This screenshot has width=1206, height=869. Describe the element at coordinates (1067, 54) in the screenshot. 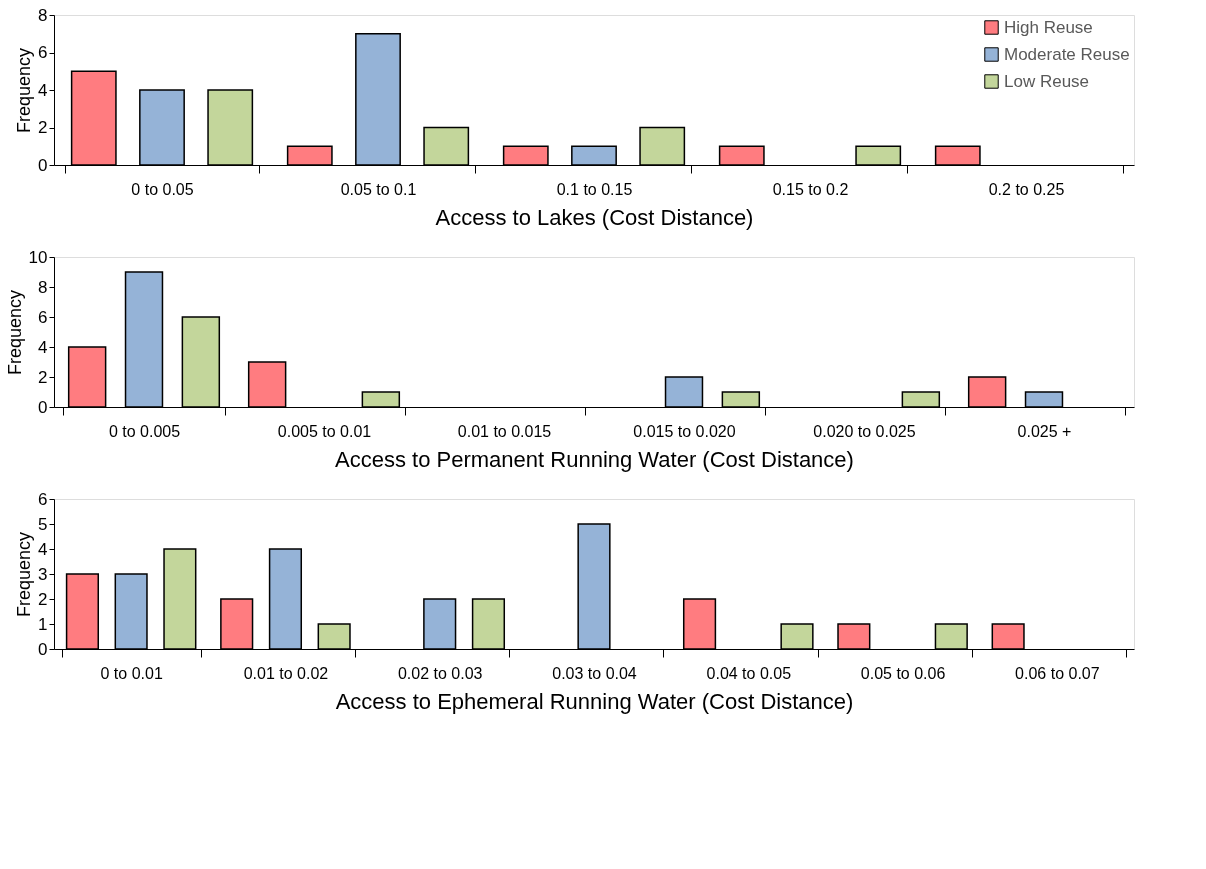

I see `legend-label: Moderate Reuse` at that location.